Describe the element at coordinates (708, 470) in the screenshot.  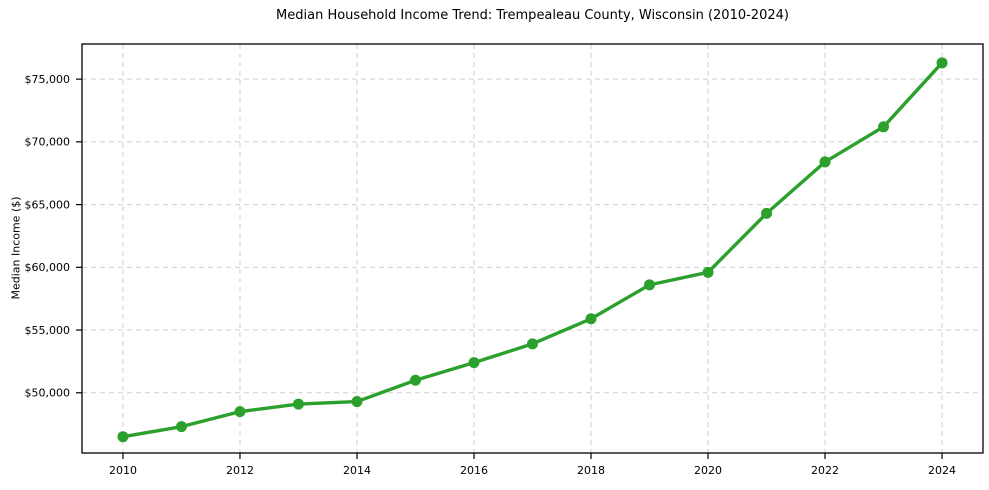
I see `x-tick-label: 2020` at that location.